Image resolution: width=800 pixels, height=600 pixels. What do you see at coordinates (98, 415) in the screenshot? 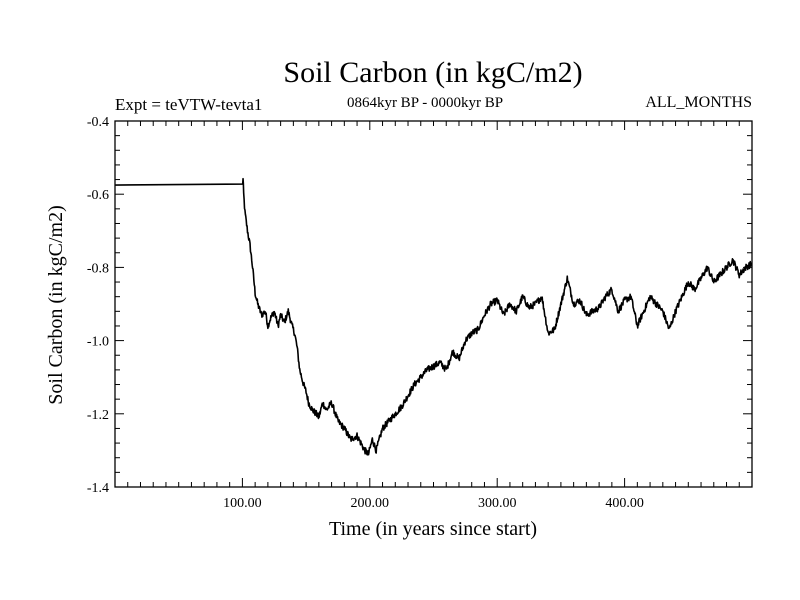
I see `y-tick-label: -1.2` at bounding box center [98, 415].